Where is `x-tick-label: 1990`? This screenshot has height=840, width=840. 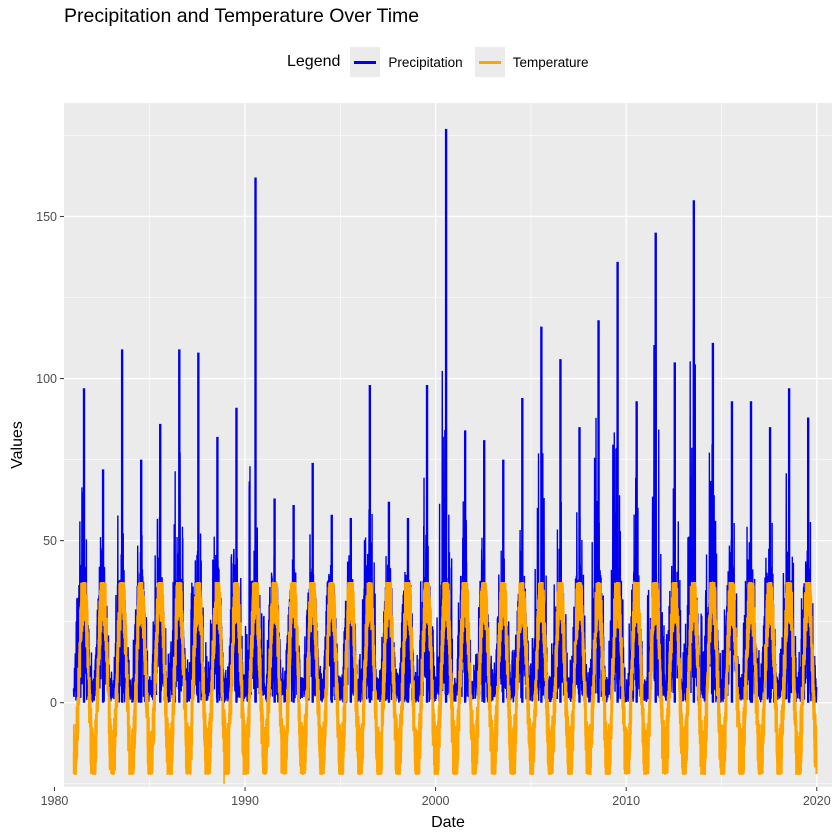 x-tick-label: 1990 is located at coordinates (245, 801).